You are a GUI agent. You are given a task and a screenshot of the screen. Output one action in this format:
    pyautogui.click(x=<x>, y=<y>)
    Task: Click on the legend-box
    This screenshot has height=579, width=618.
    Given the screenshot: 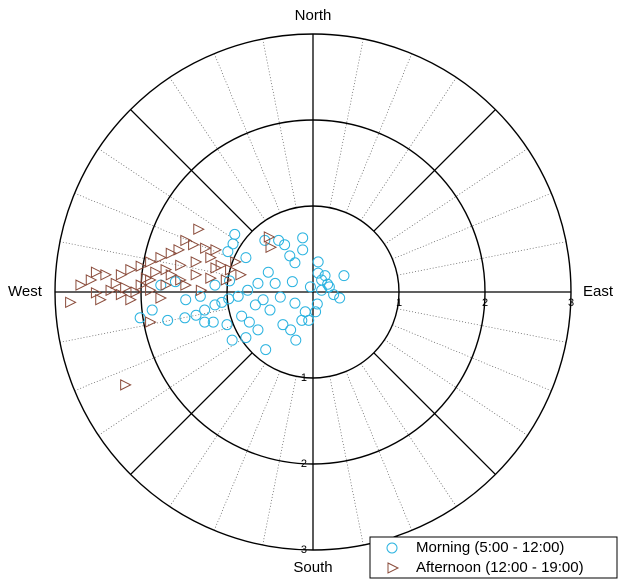 What is the action you would take?
    pyautogui.click(x=493, y=557)
    